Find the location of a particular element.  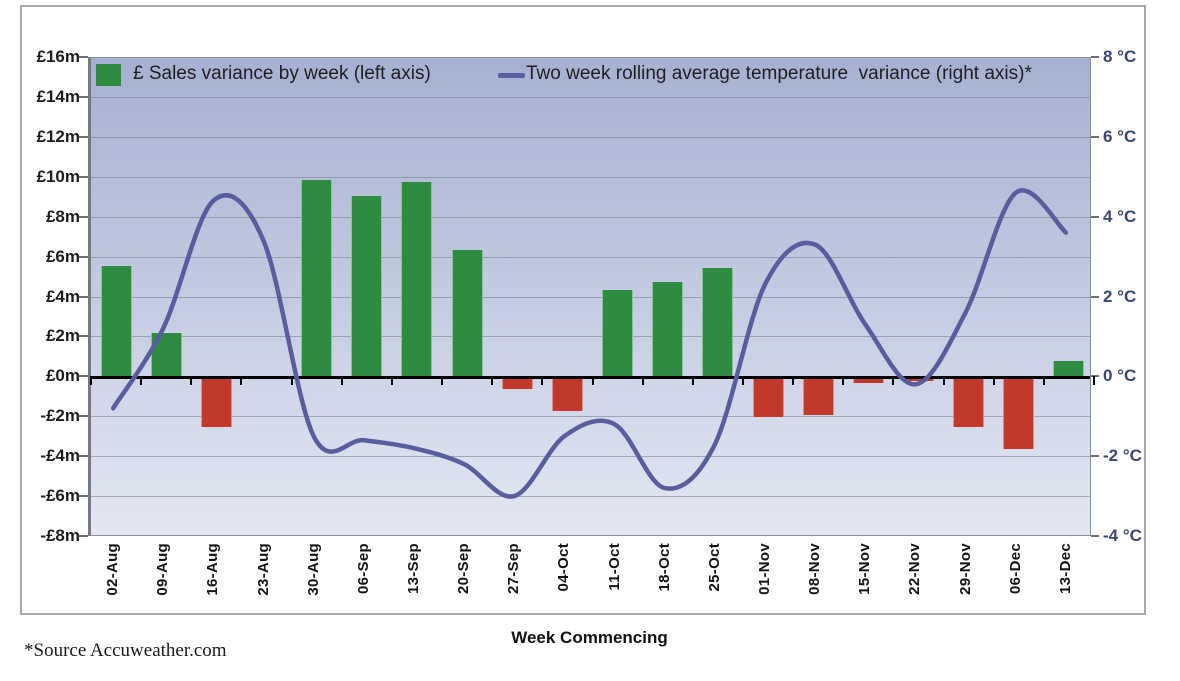

left-axis-tick-label: £6m is located at coordinates (62, 256).